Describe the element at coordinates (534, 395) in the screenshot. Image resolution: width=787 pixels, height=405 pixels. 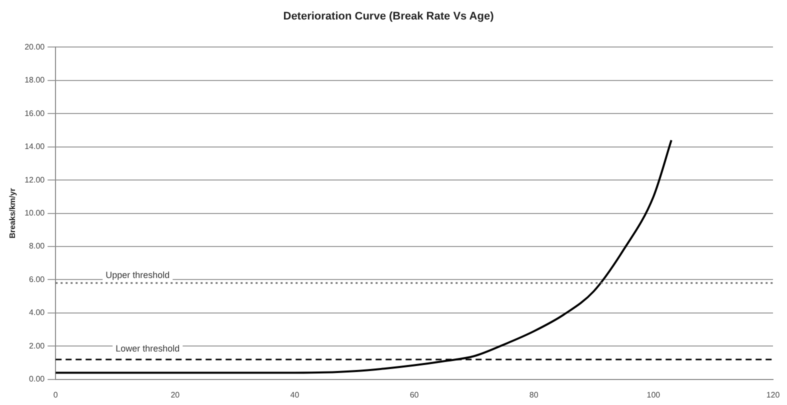
I see `x-tick-label: 80` at that location.